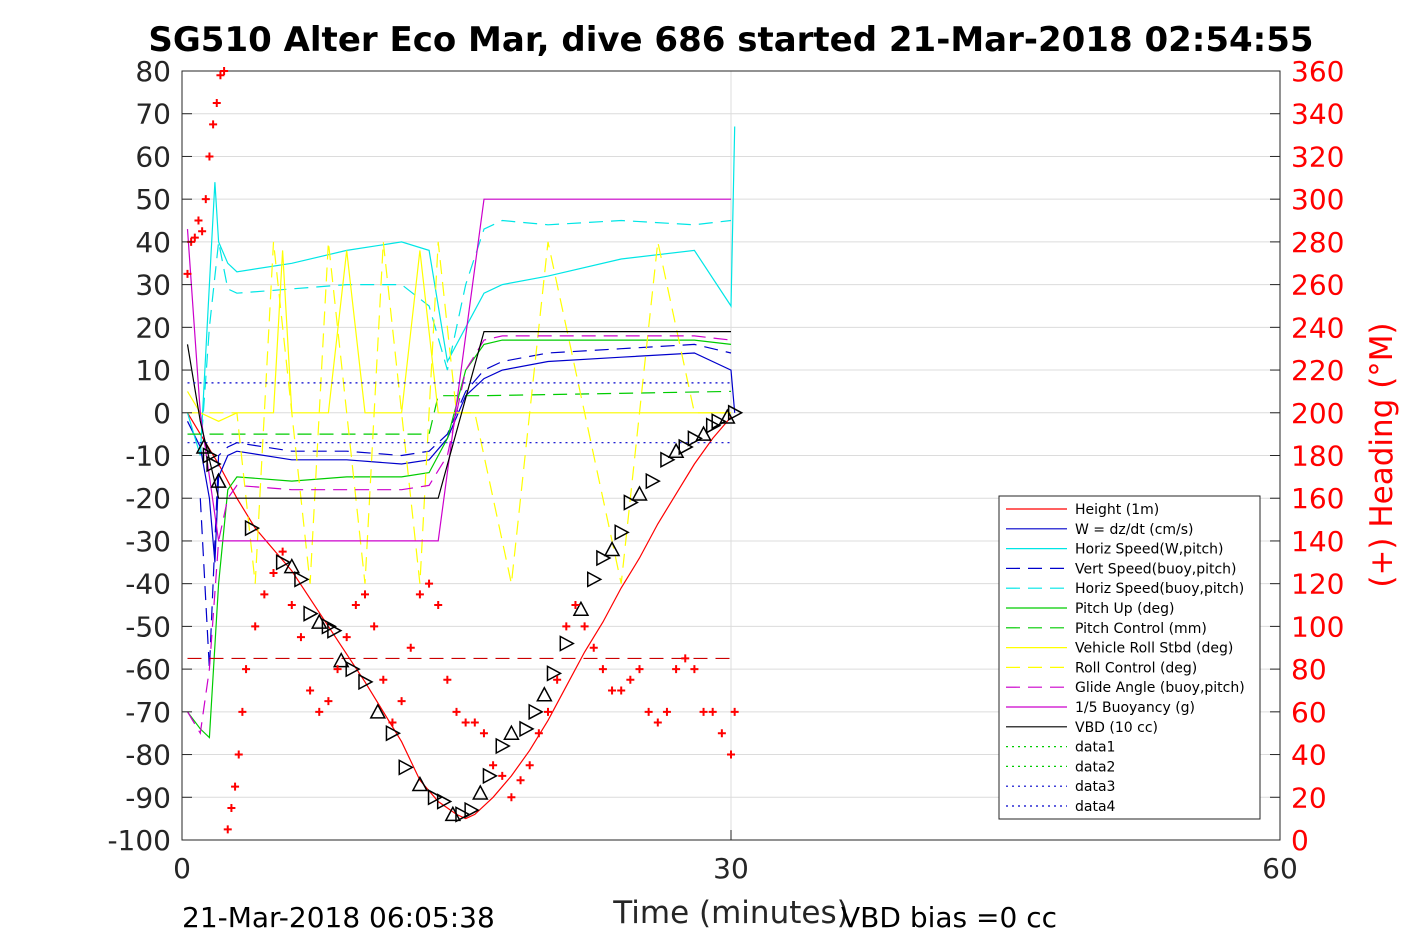 This screenshot has width=1417, height=945. Describe the element at coordinates (148, 755) in the screenshot. I see `y-tick-label: -80` at that location.